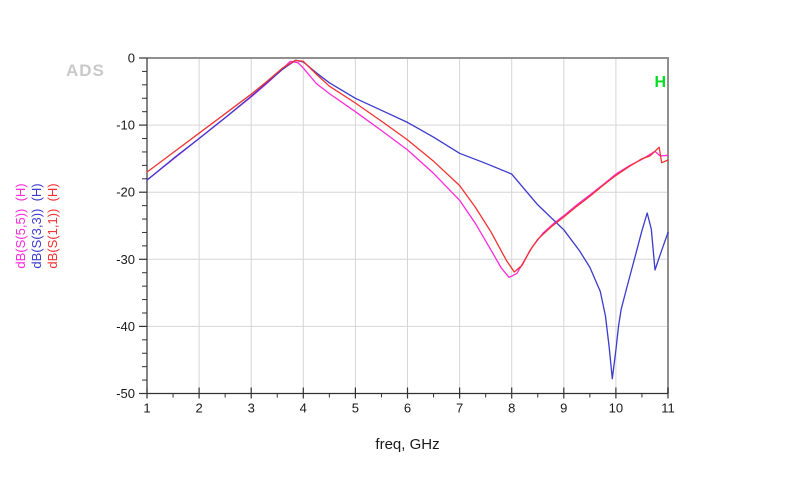  I want to click on y-tick-label: -10, so click(125, 125).